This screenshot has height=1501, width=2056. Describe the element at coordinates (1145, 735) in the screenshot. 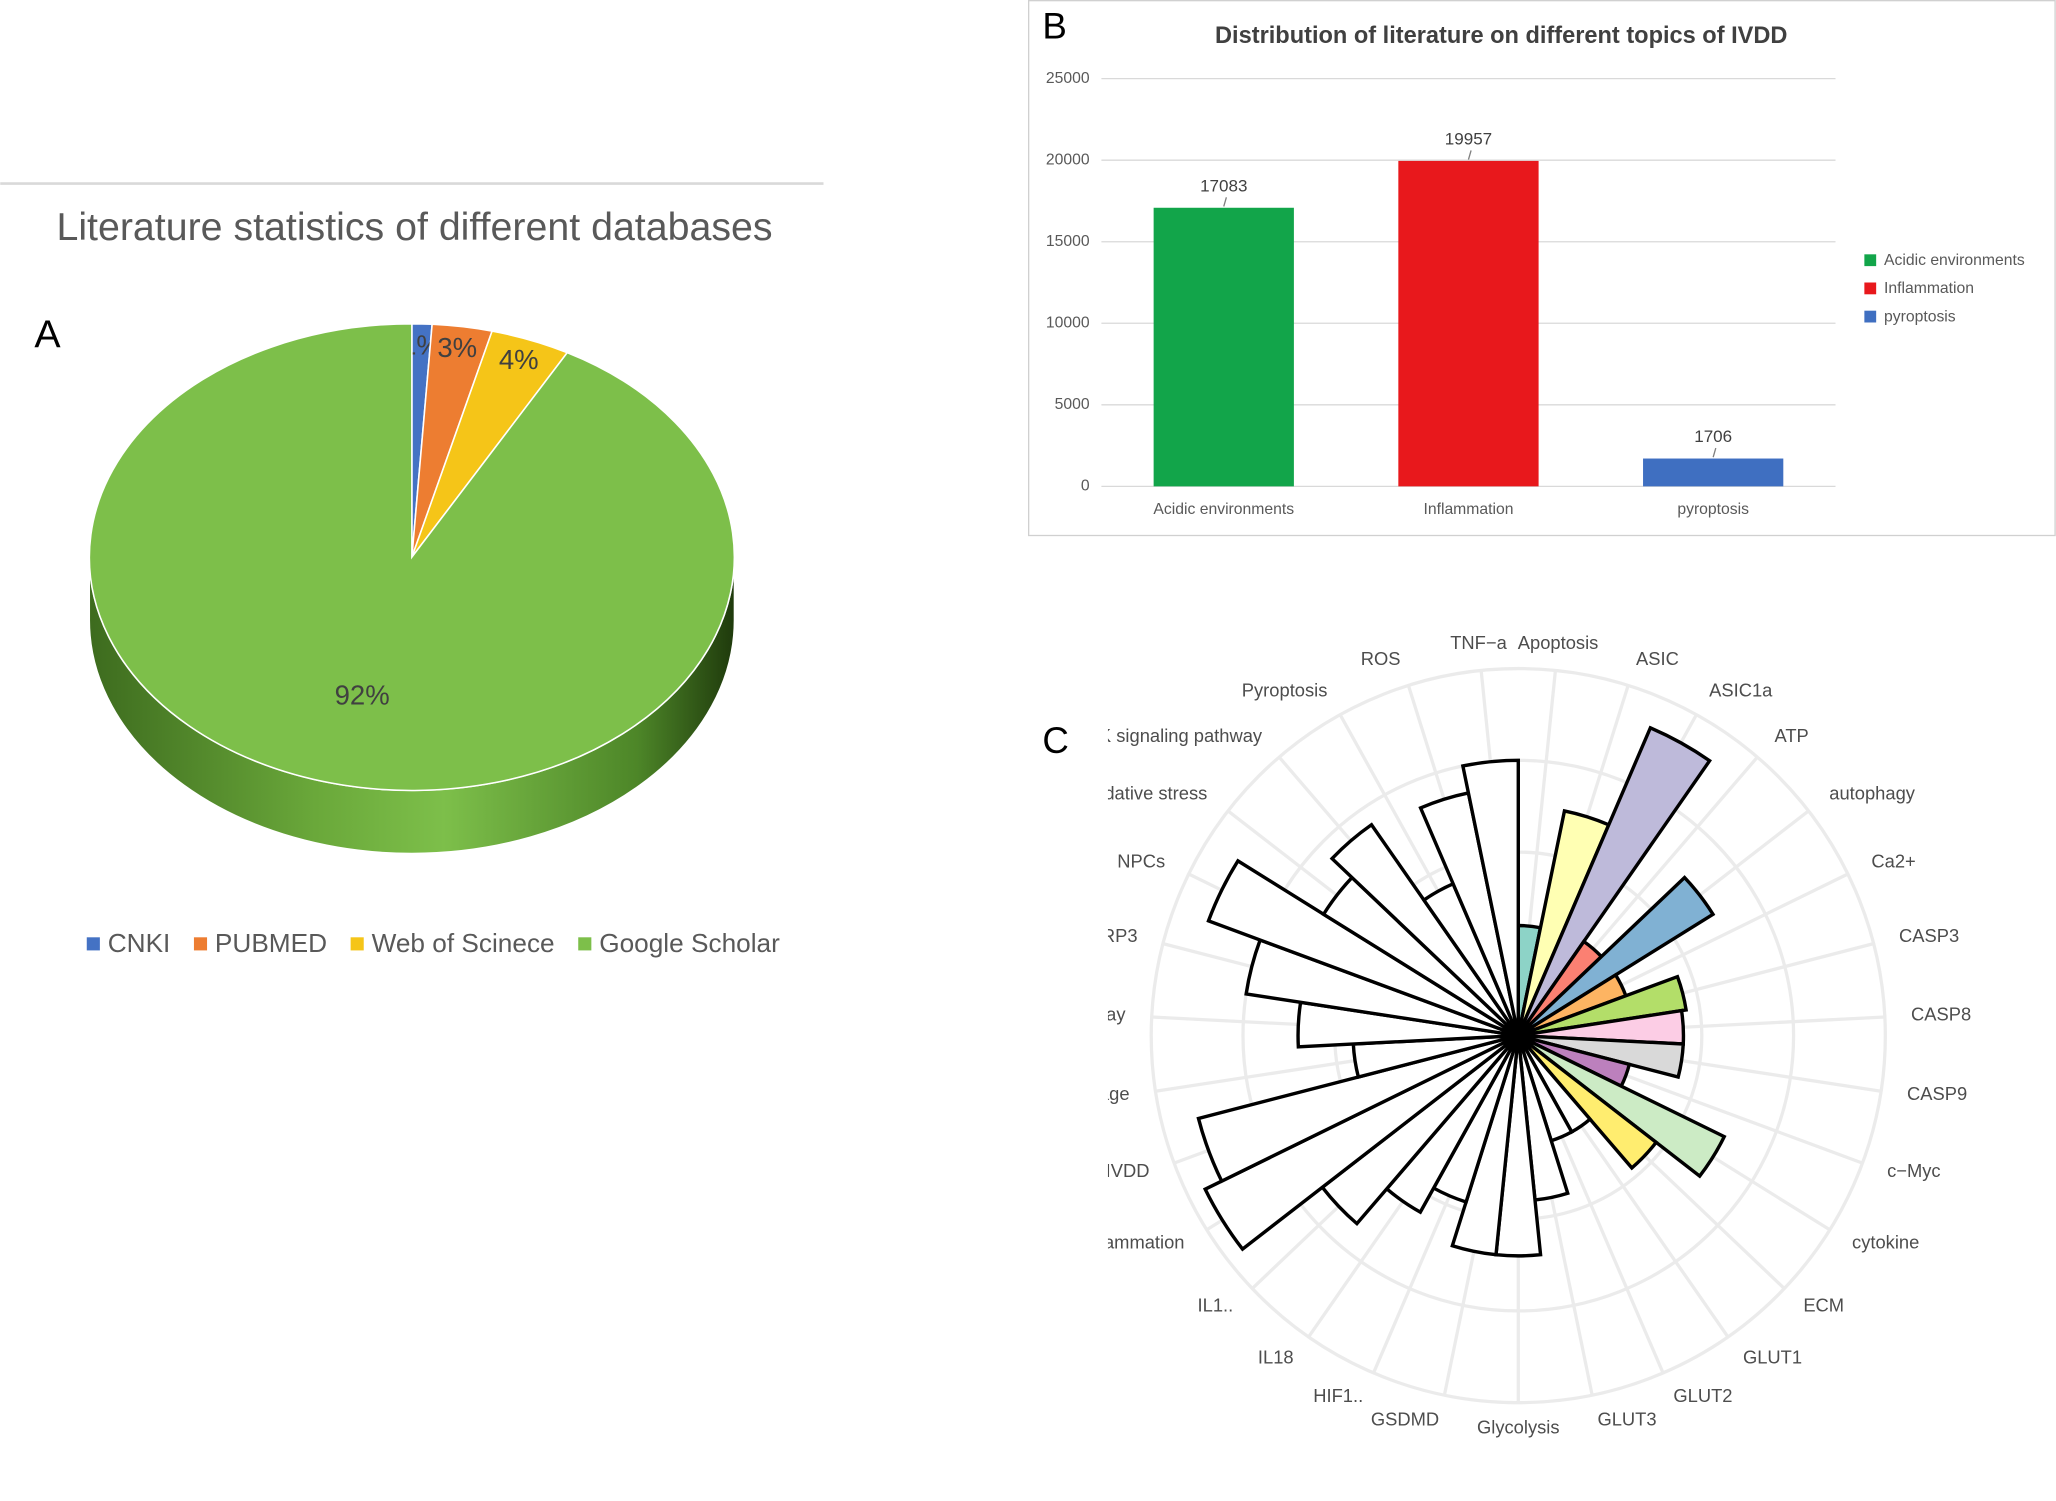

I see `category-label: P38MAPK signaling pathway` at that location.